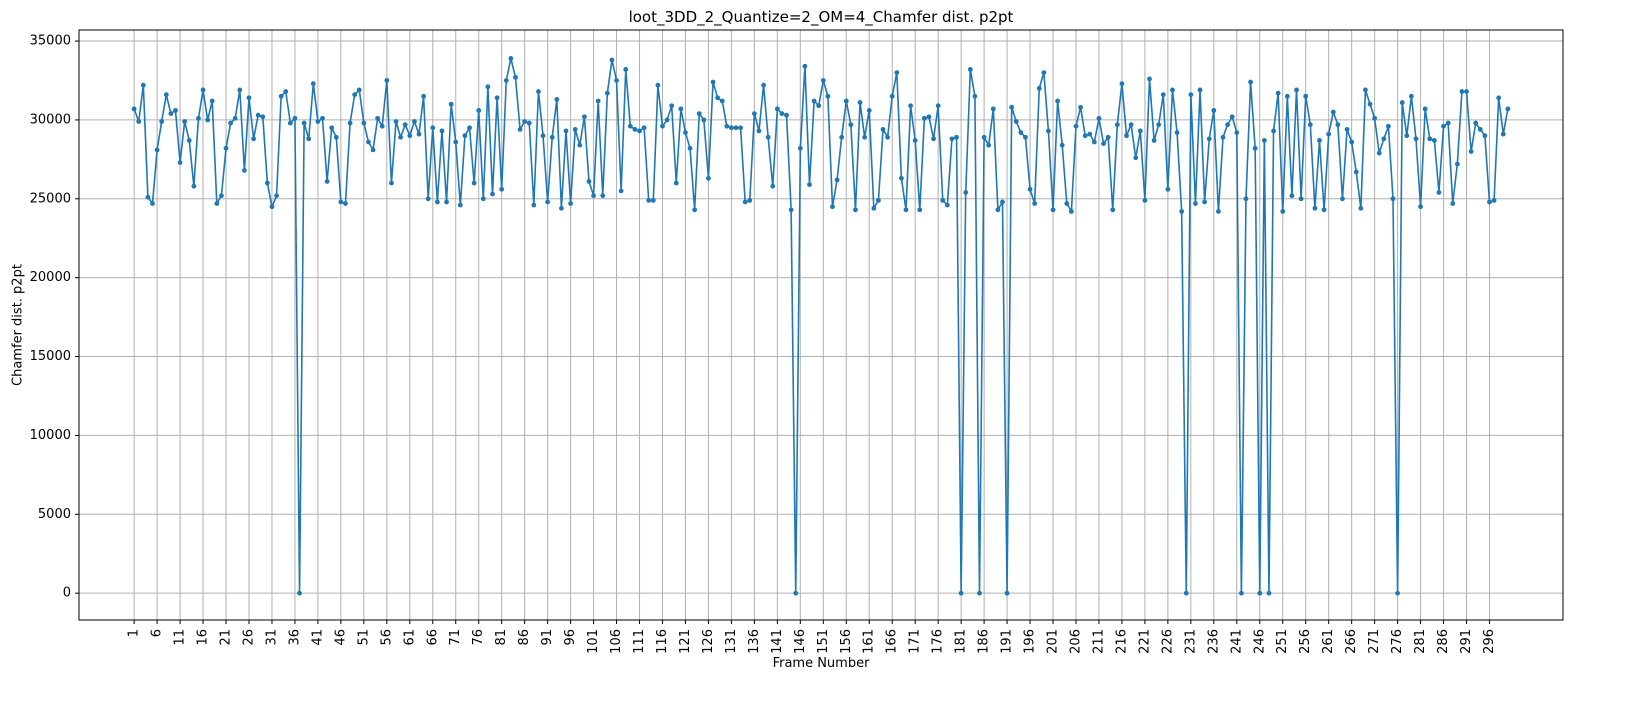 This screenshot has width=1643, height=714. I want to click on x-tick-label: 211, so click(1098, 641).